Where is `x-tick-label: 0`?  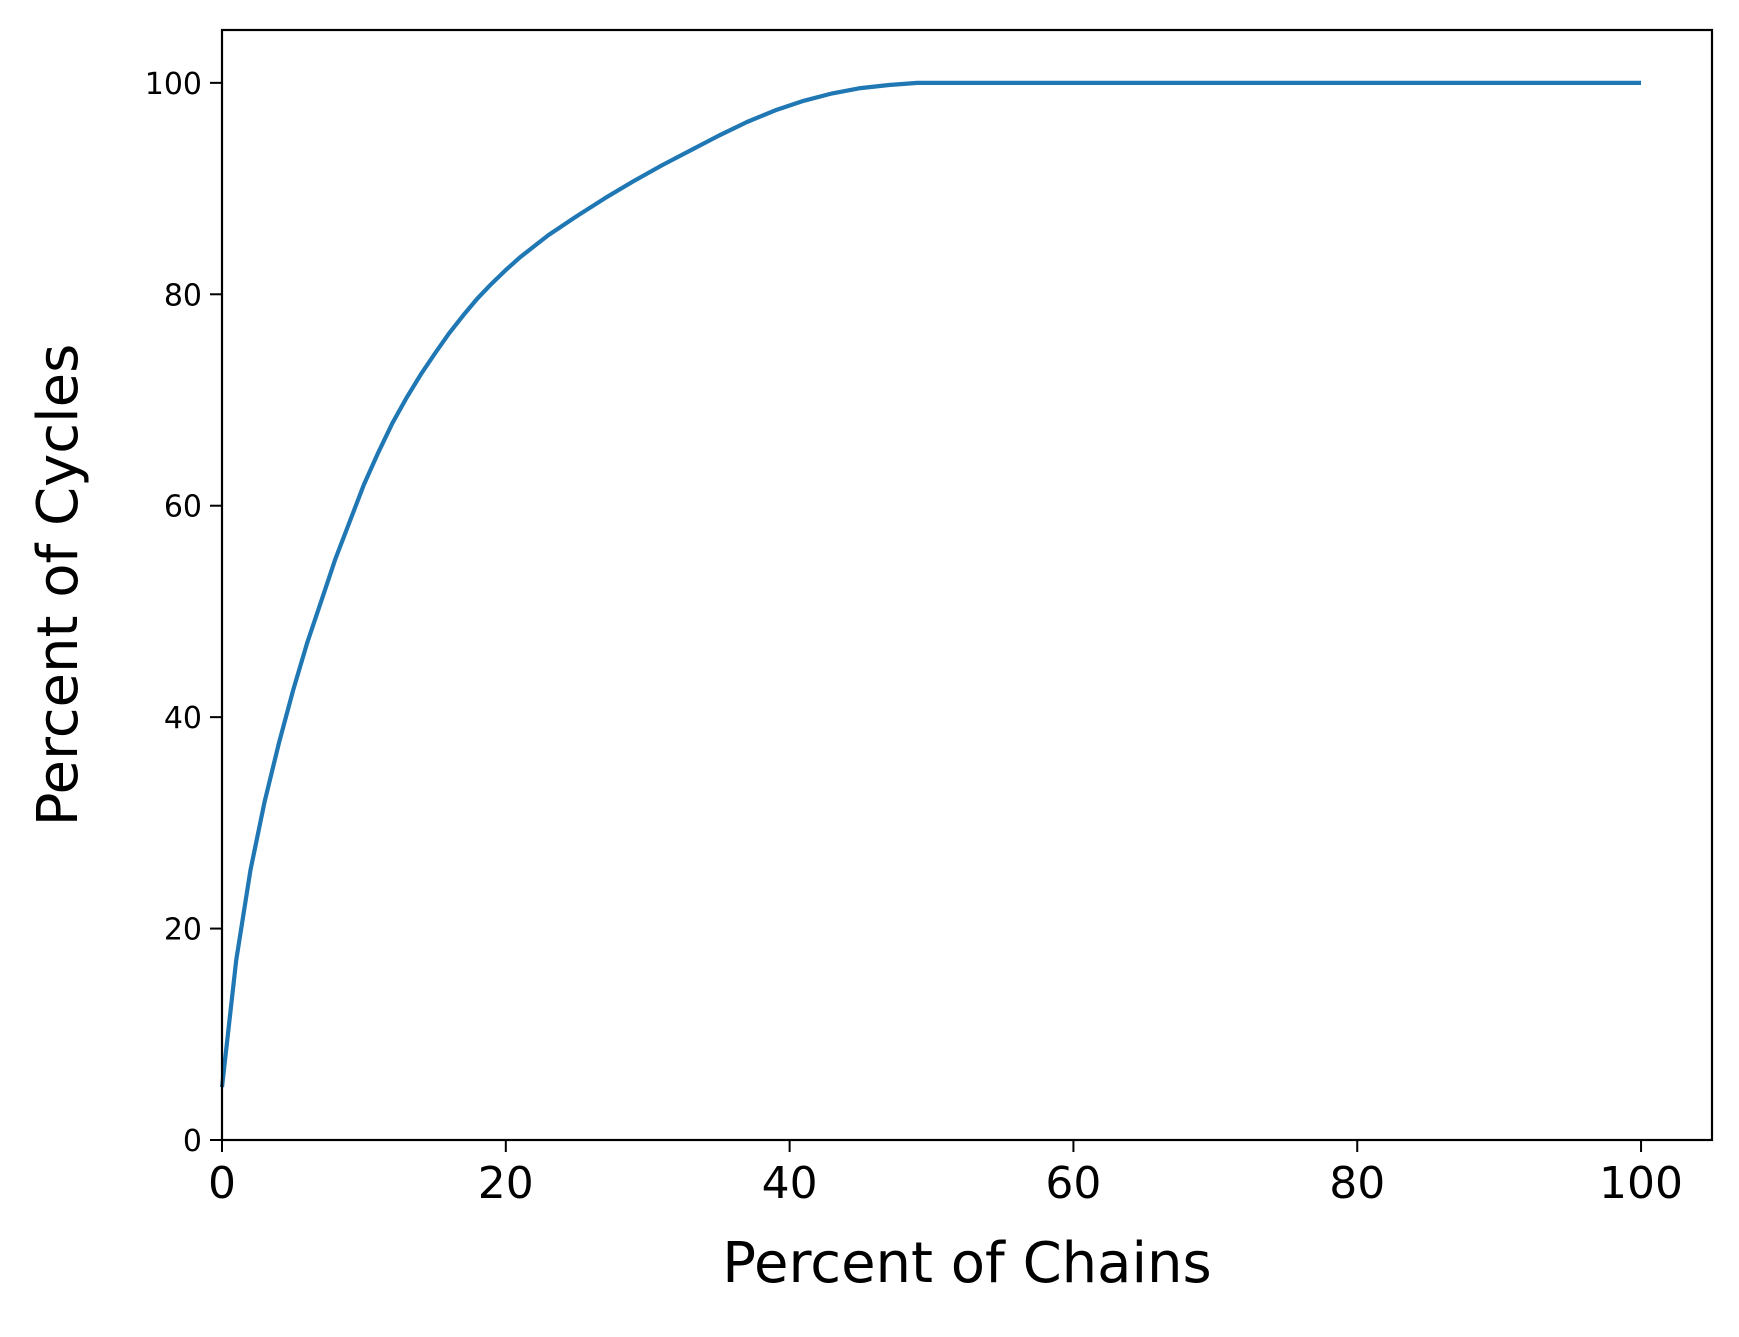 x-tick-label: 0 is located at coordinates (222, 1183).